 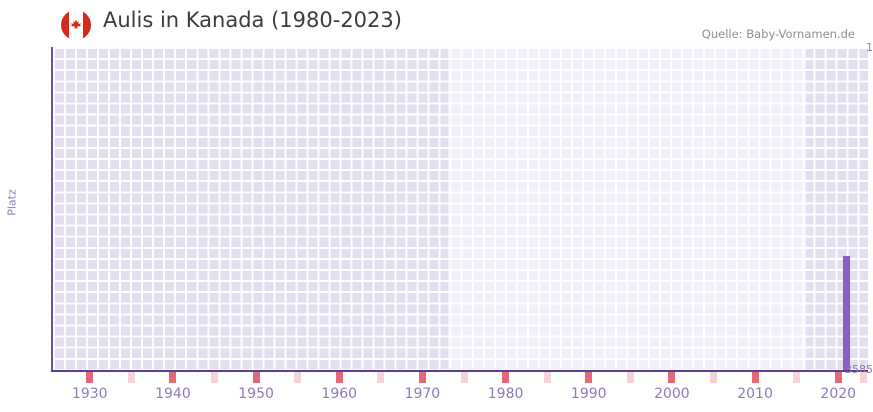 What do you see at coordinates (778, 34) in the screenshot?
I see `source-attribution: Quelle: Baby-Vornamen.de` at bounding box center [778, 34].